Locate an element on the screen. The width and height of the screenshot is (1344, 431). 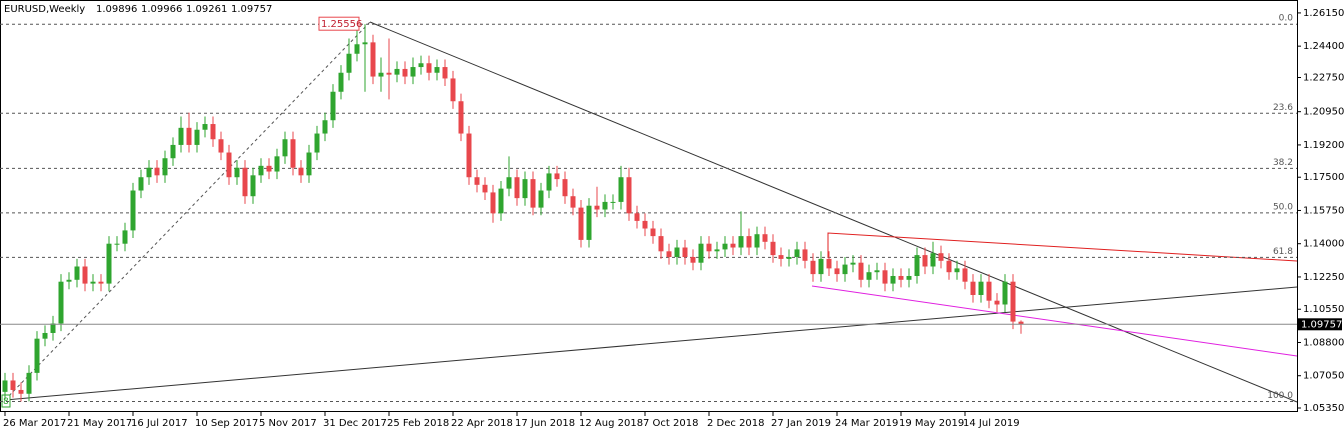
y-tick-label: 1.20950 is located at coordinates (1323, 112).